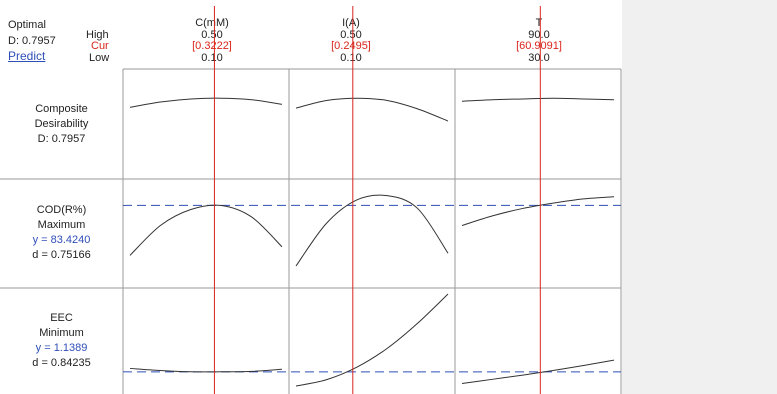  What do you see at coordinates (372, 109) in the screenshot?
I see `profile-curve-composite-desirability-i-a` at bounding box center [372, 109].